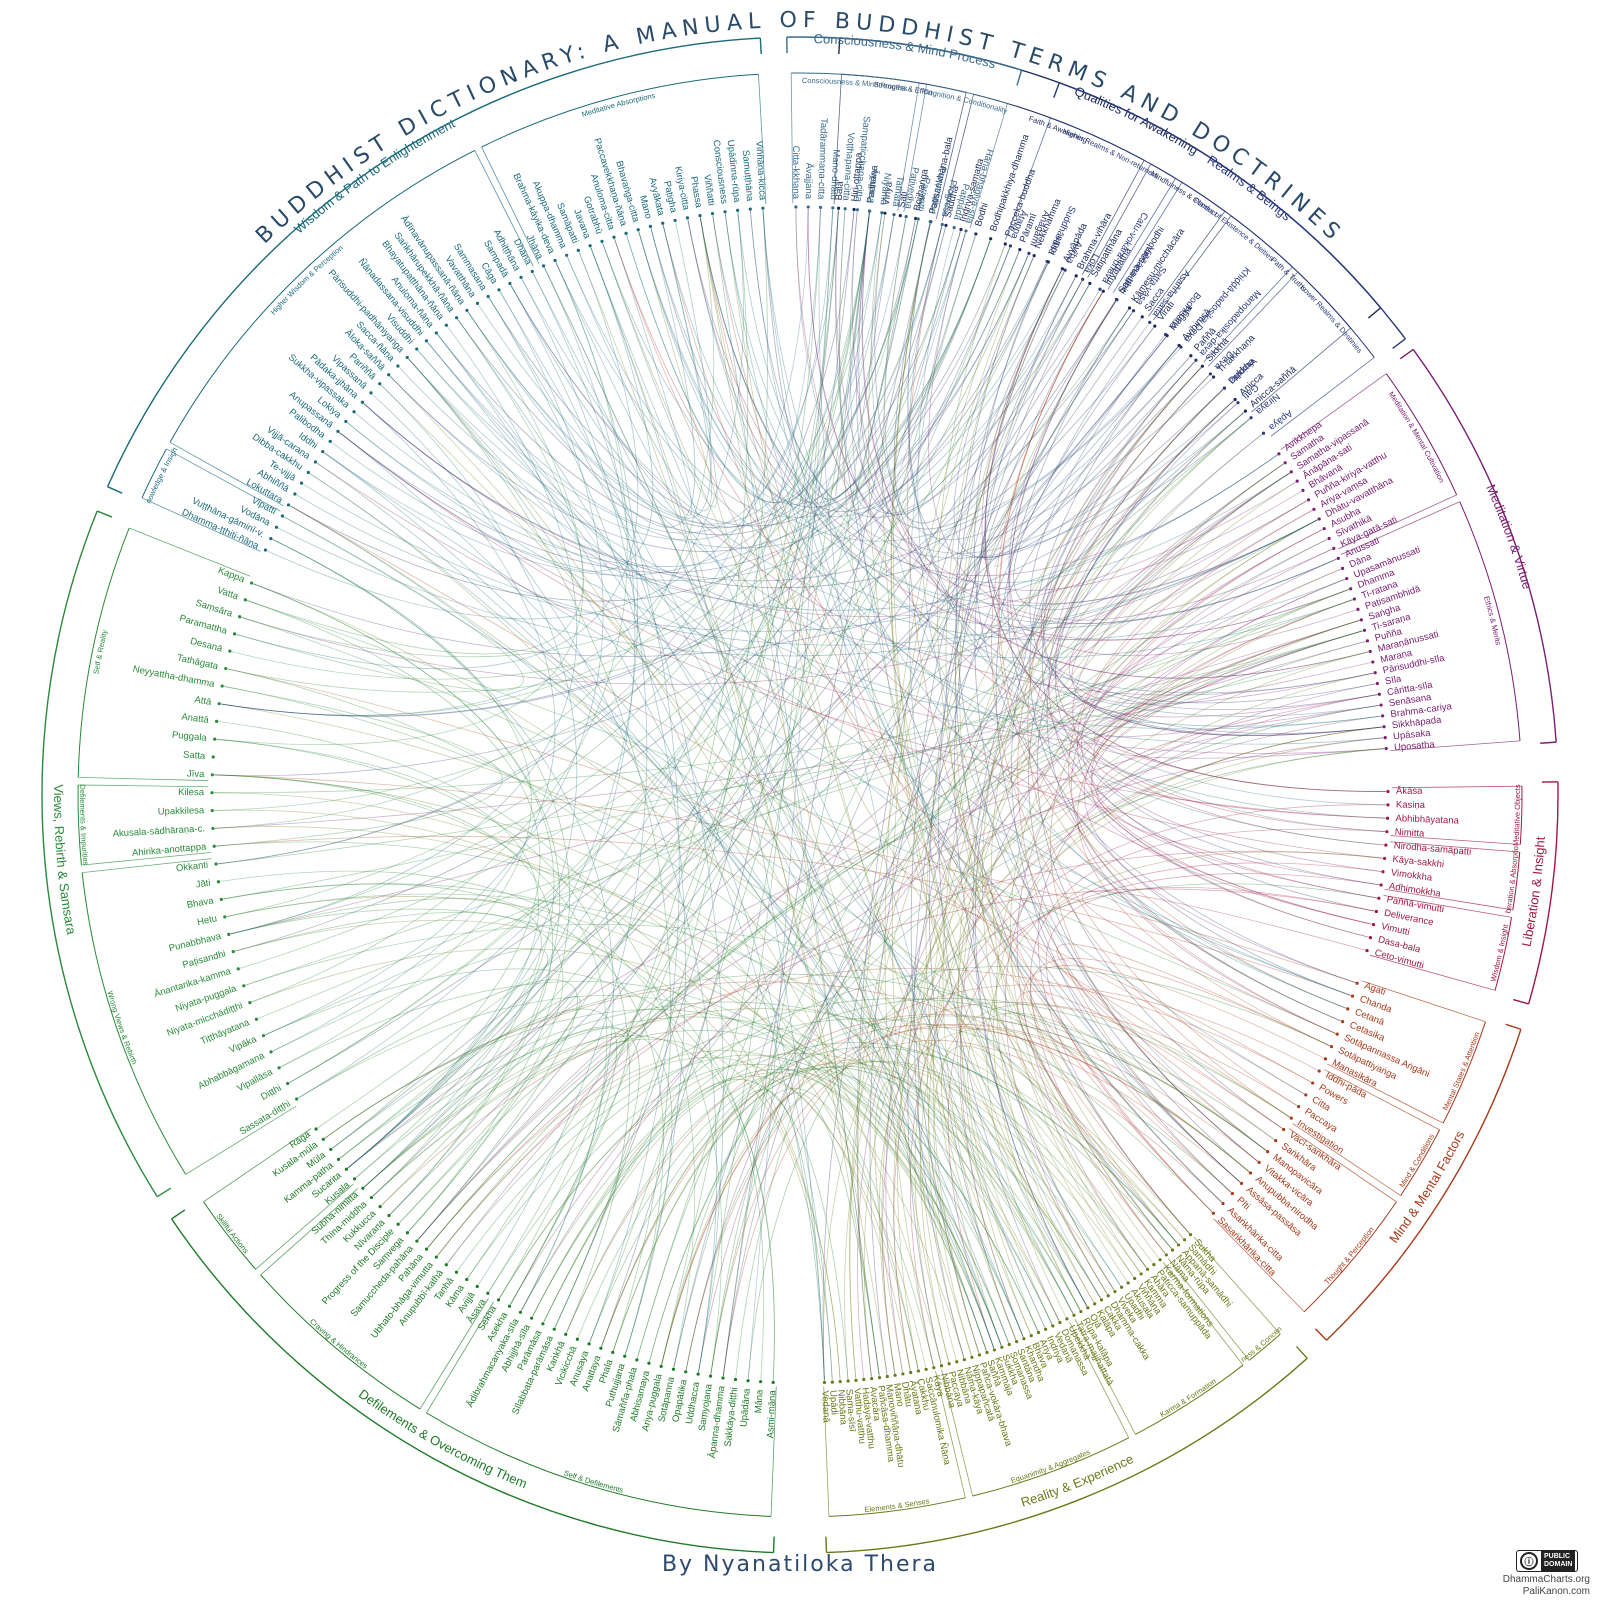 This screenshot has height=1605, width=1600. What do you see at coordinates (745, 1407) in the screenshot?
I see `term-label: Upādāna` at bounding box center [745, 1407].